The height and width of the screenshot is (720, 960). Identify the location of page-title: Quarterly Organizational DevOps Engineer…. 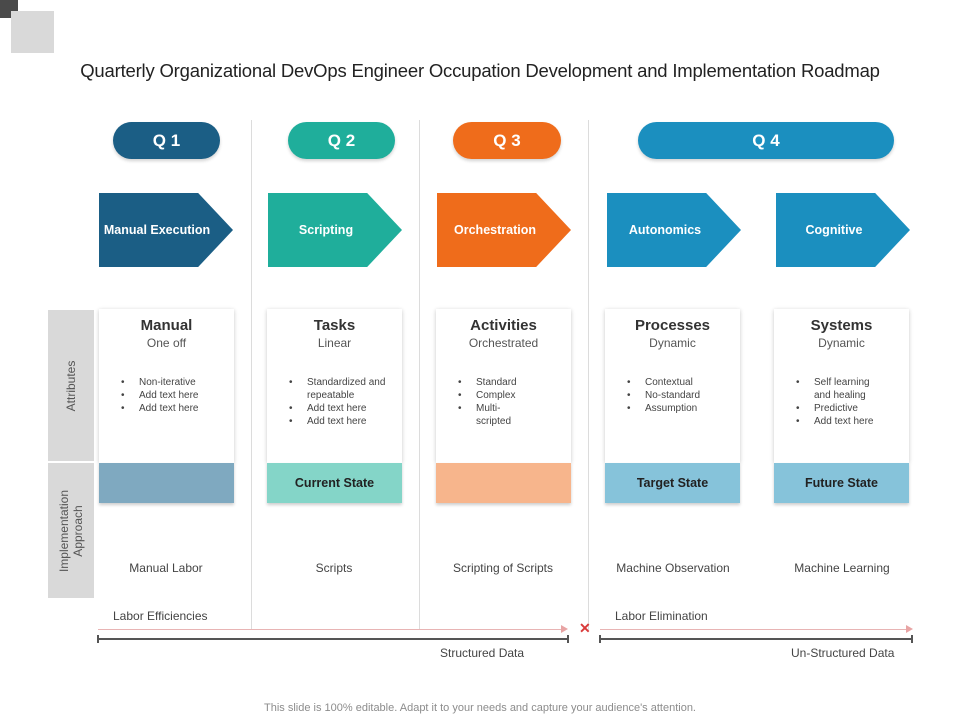
(480, 70).